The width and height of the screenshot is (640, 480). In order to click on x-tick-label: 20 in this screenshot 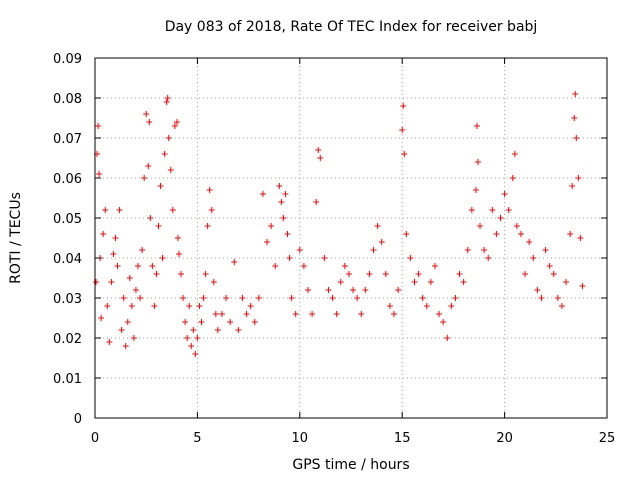, I will do `click(504, 438)`.